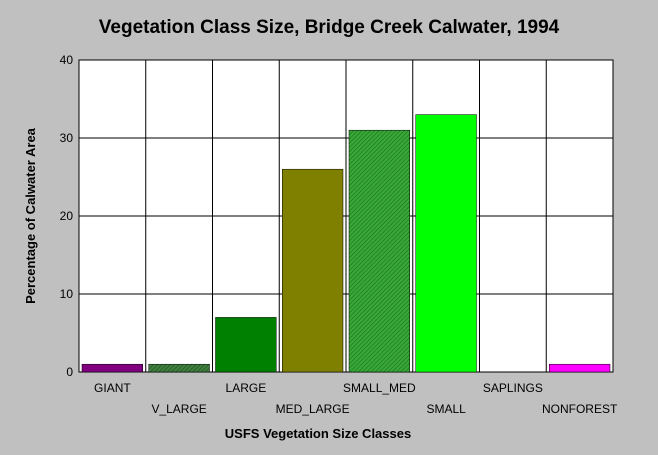  Describe the element at coordinates (446, 409) in the screenshot. I see `x-tick-label: SMALL` at that location.